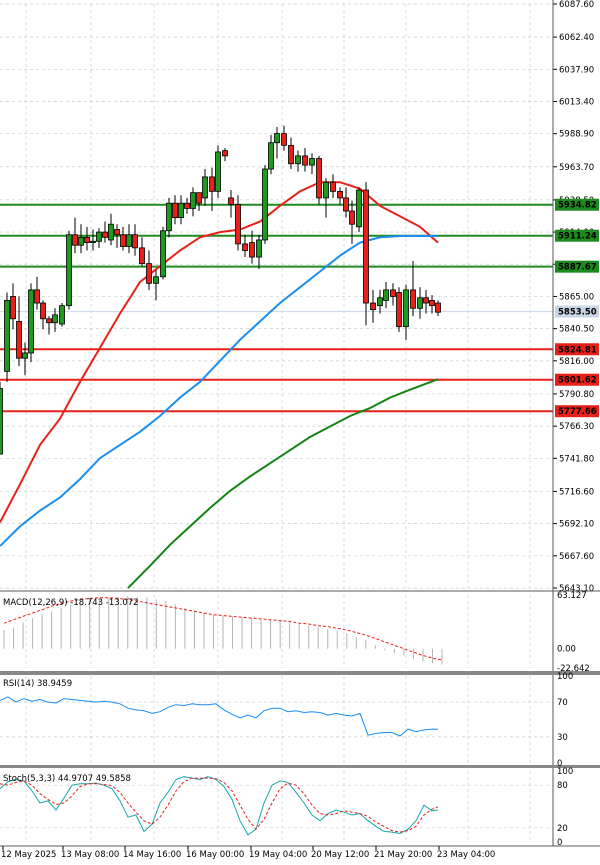 The image size is (600, 865). What do you see at coordinates (300, 766) in the screenshot?
I see `panel-separator` at bounding box center [300, 766].